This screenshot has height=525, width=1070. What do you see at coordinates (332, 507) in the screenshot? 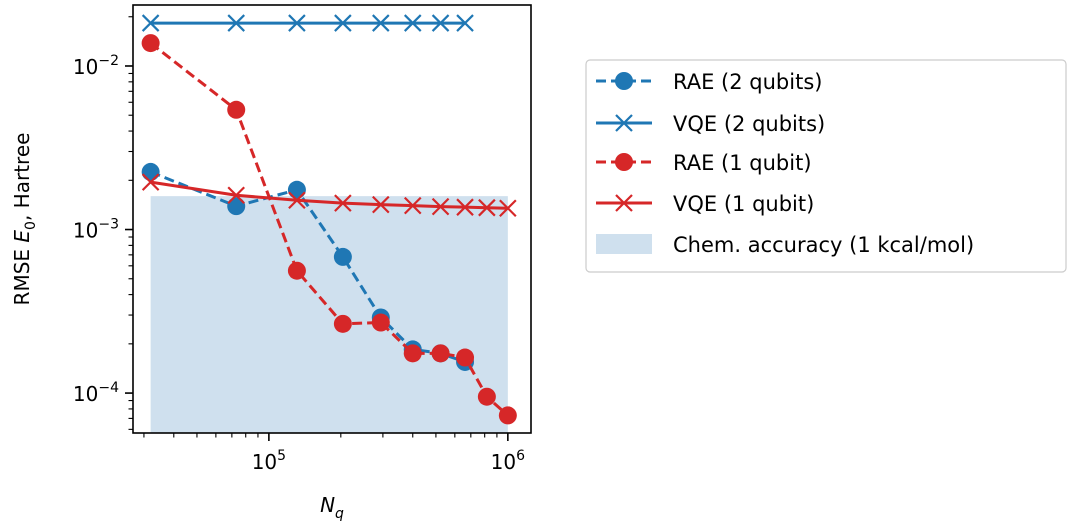
I see `x-axis-label: Nq` at bounding box center [332, 507].